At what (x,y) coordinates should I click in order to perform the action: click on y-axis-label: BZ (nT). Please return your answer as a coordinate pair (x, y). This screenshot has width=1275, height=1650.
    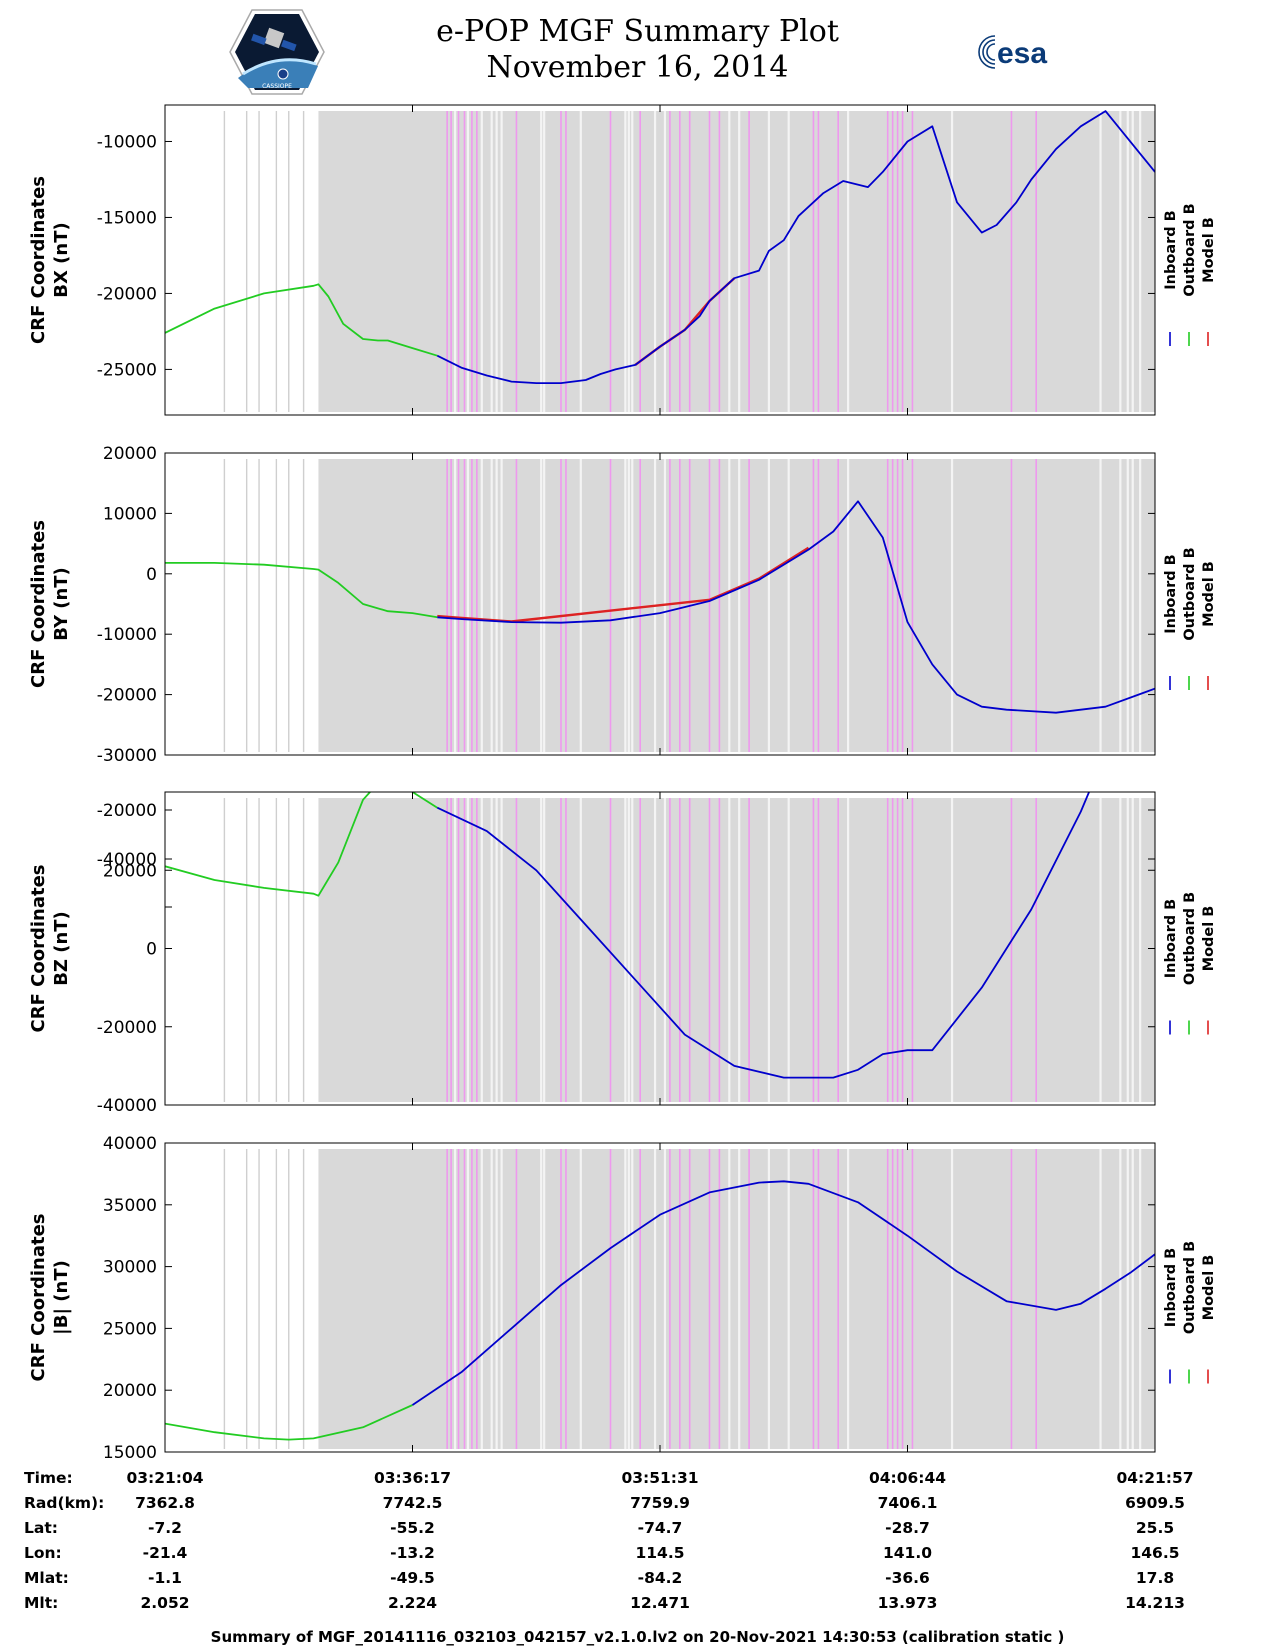
    Looking at the image, I should click on (61, 948).